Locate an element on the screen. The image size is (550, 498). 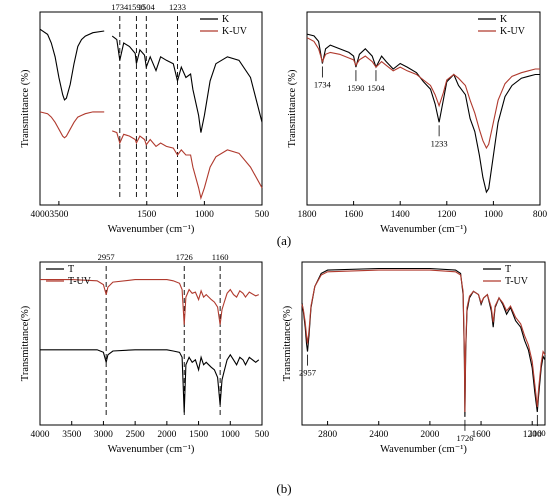
x-tick-label: 3000 is located at coordinates (103, 435).